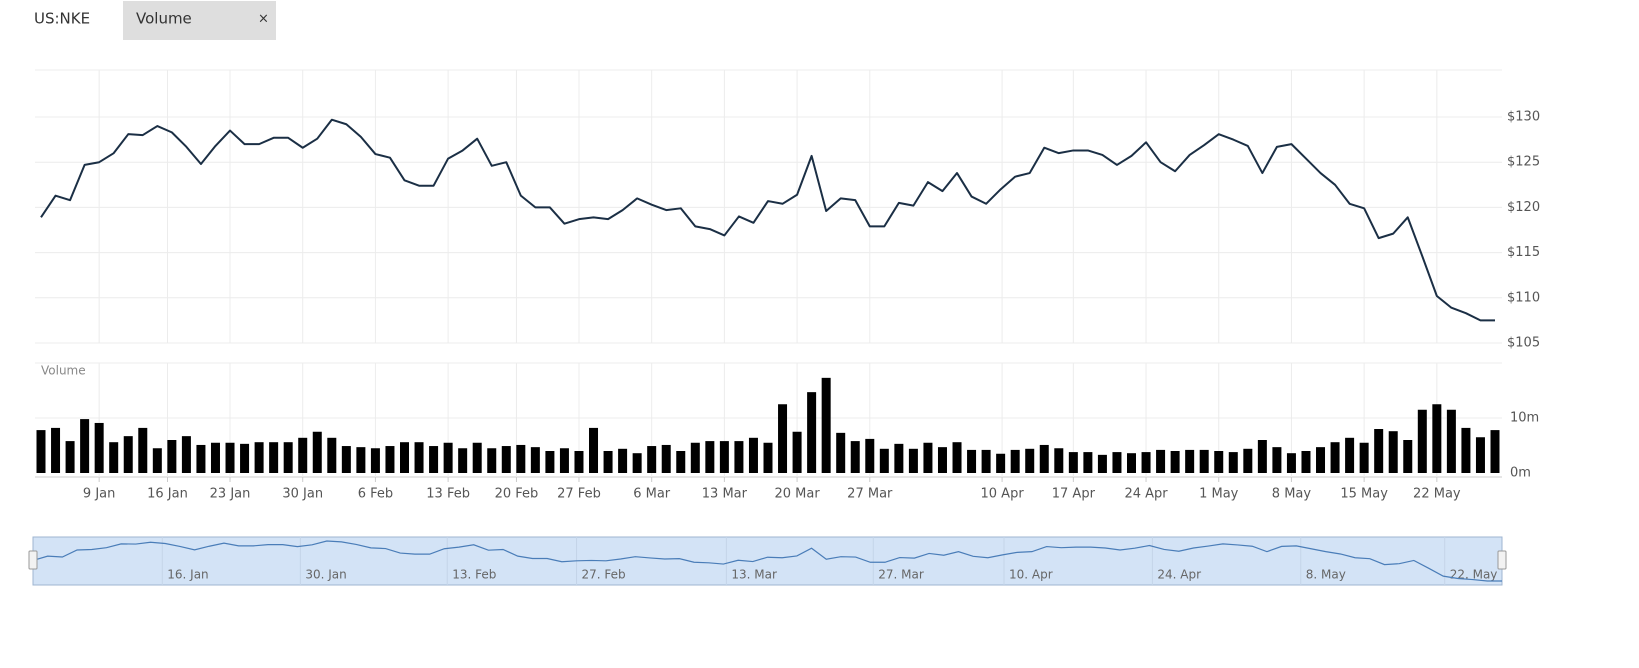  What do you see at coordinates (1523, 117) in the screenshot?
I see `y-tick-label: $130` at bounding box center [1523, 117].